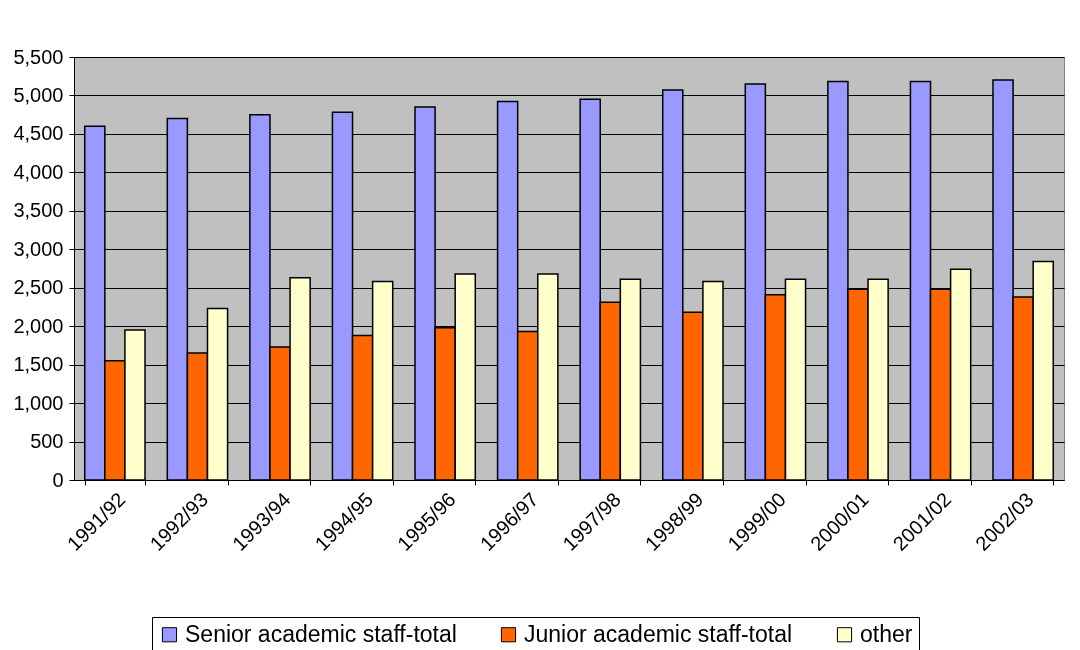 This screenshot has width=1080, height=650. What do you see at coordinates (886, 633) in the screenshot?
I see `legend-label: other` at bounding box center [886, 633].